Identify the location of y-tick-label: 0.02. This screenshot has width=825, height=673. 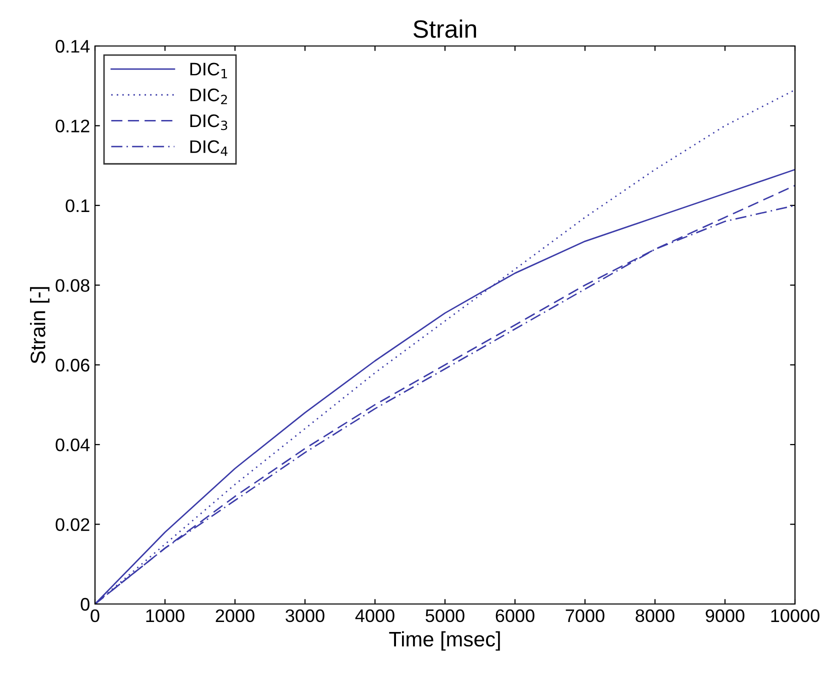
(73, 525).